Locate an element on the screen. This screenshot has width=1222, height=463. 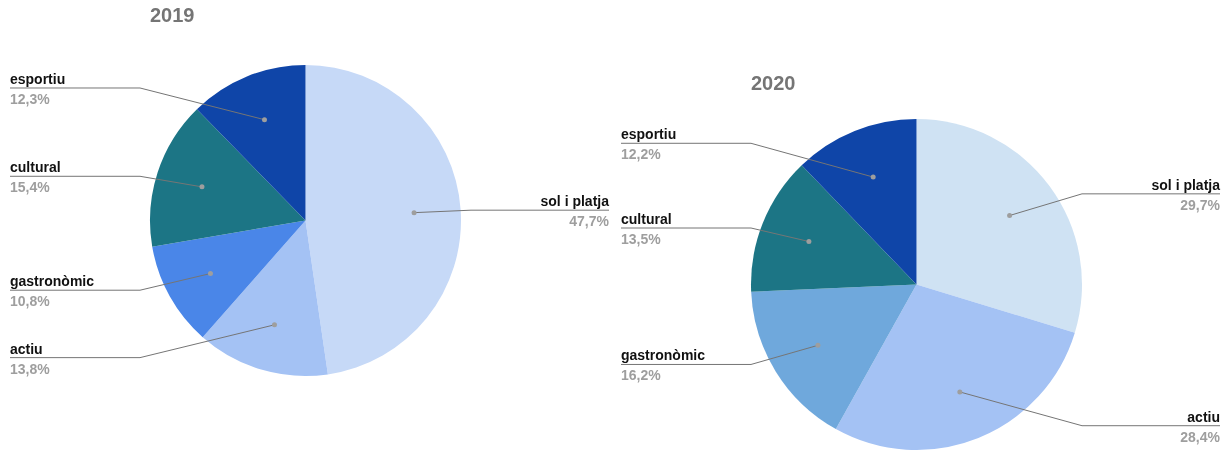
data-label: 15,4% is located at coordinates (30, 187).